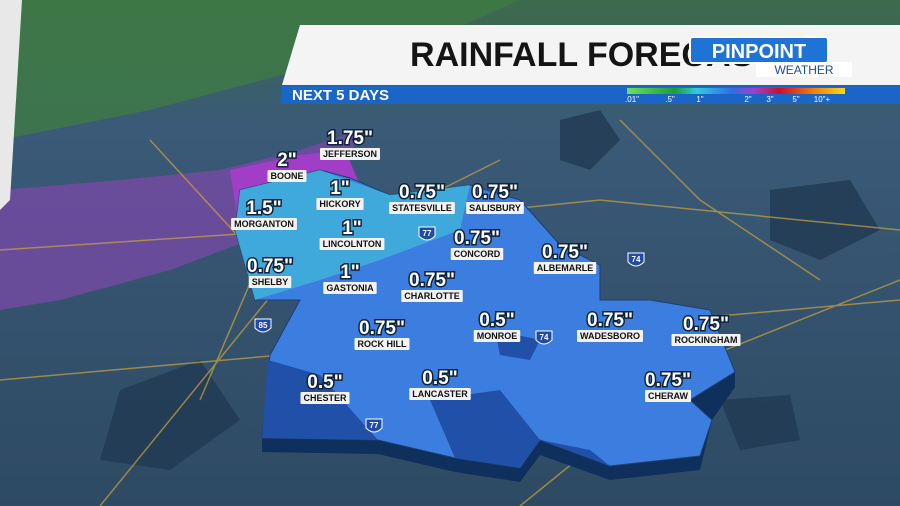 This screenshot has width=900, height=506. What do you see at coordinates (795, 99) in the screenshot?
I see `legend-label: 5"` at bounding box center [795, 99].